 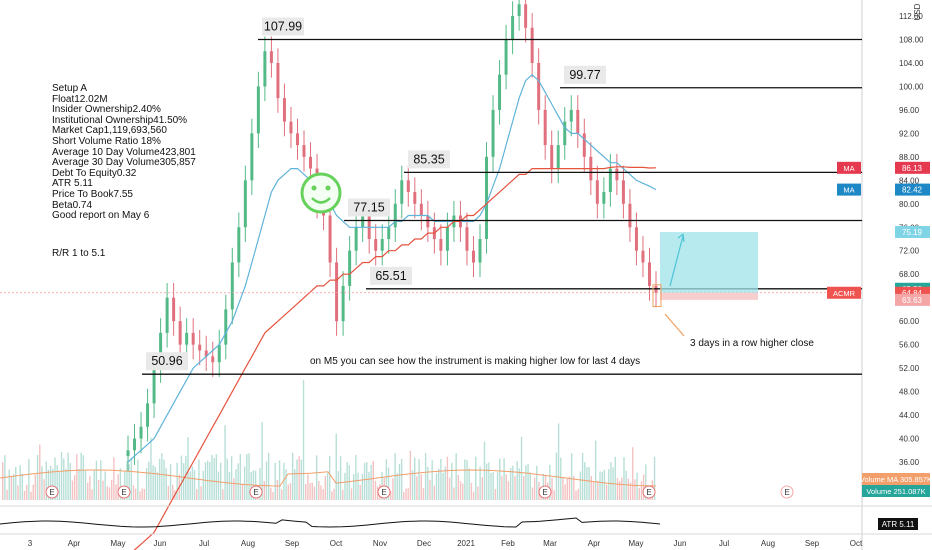 I want to click on atr-line, so click(x=330, y=522).